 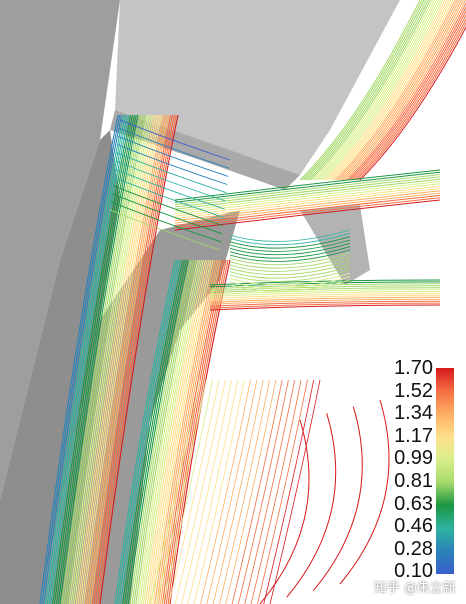 I want to click on wall-top-block-shade, so click(x=205, y=150).